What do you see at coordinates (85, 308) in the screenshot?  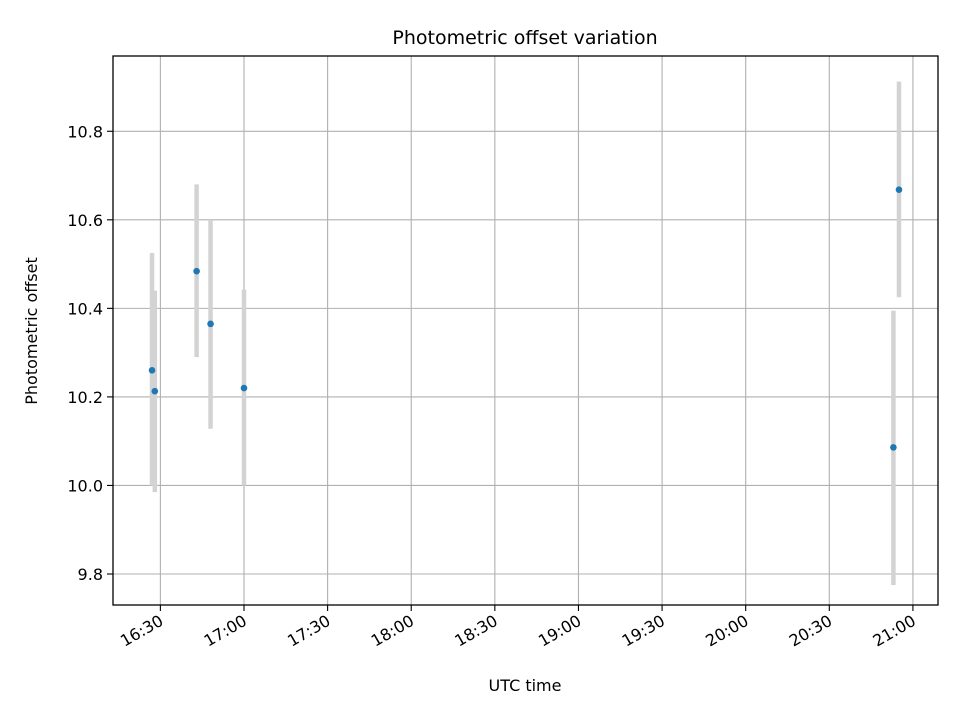 I see `y-tick-label: 10.4` at bounding box center [85, 308].